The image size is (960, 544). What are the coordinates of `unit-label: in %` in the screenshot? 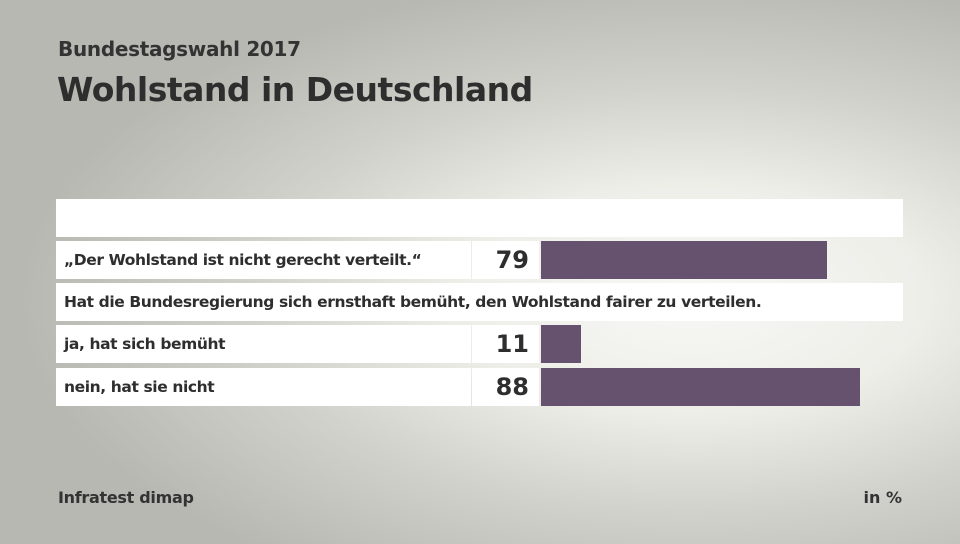 It's located at (882, 497).